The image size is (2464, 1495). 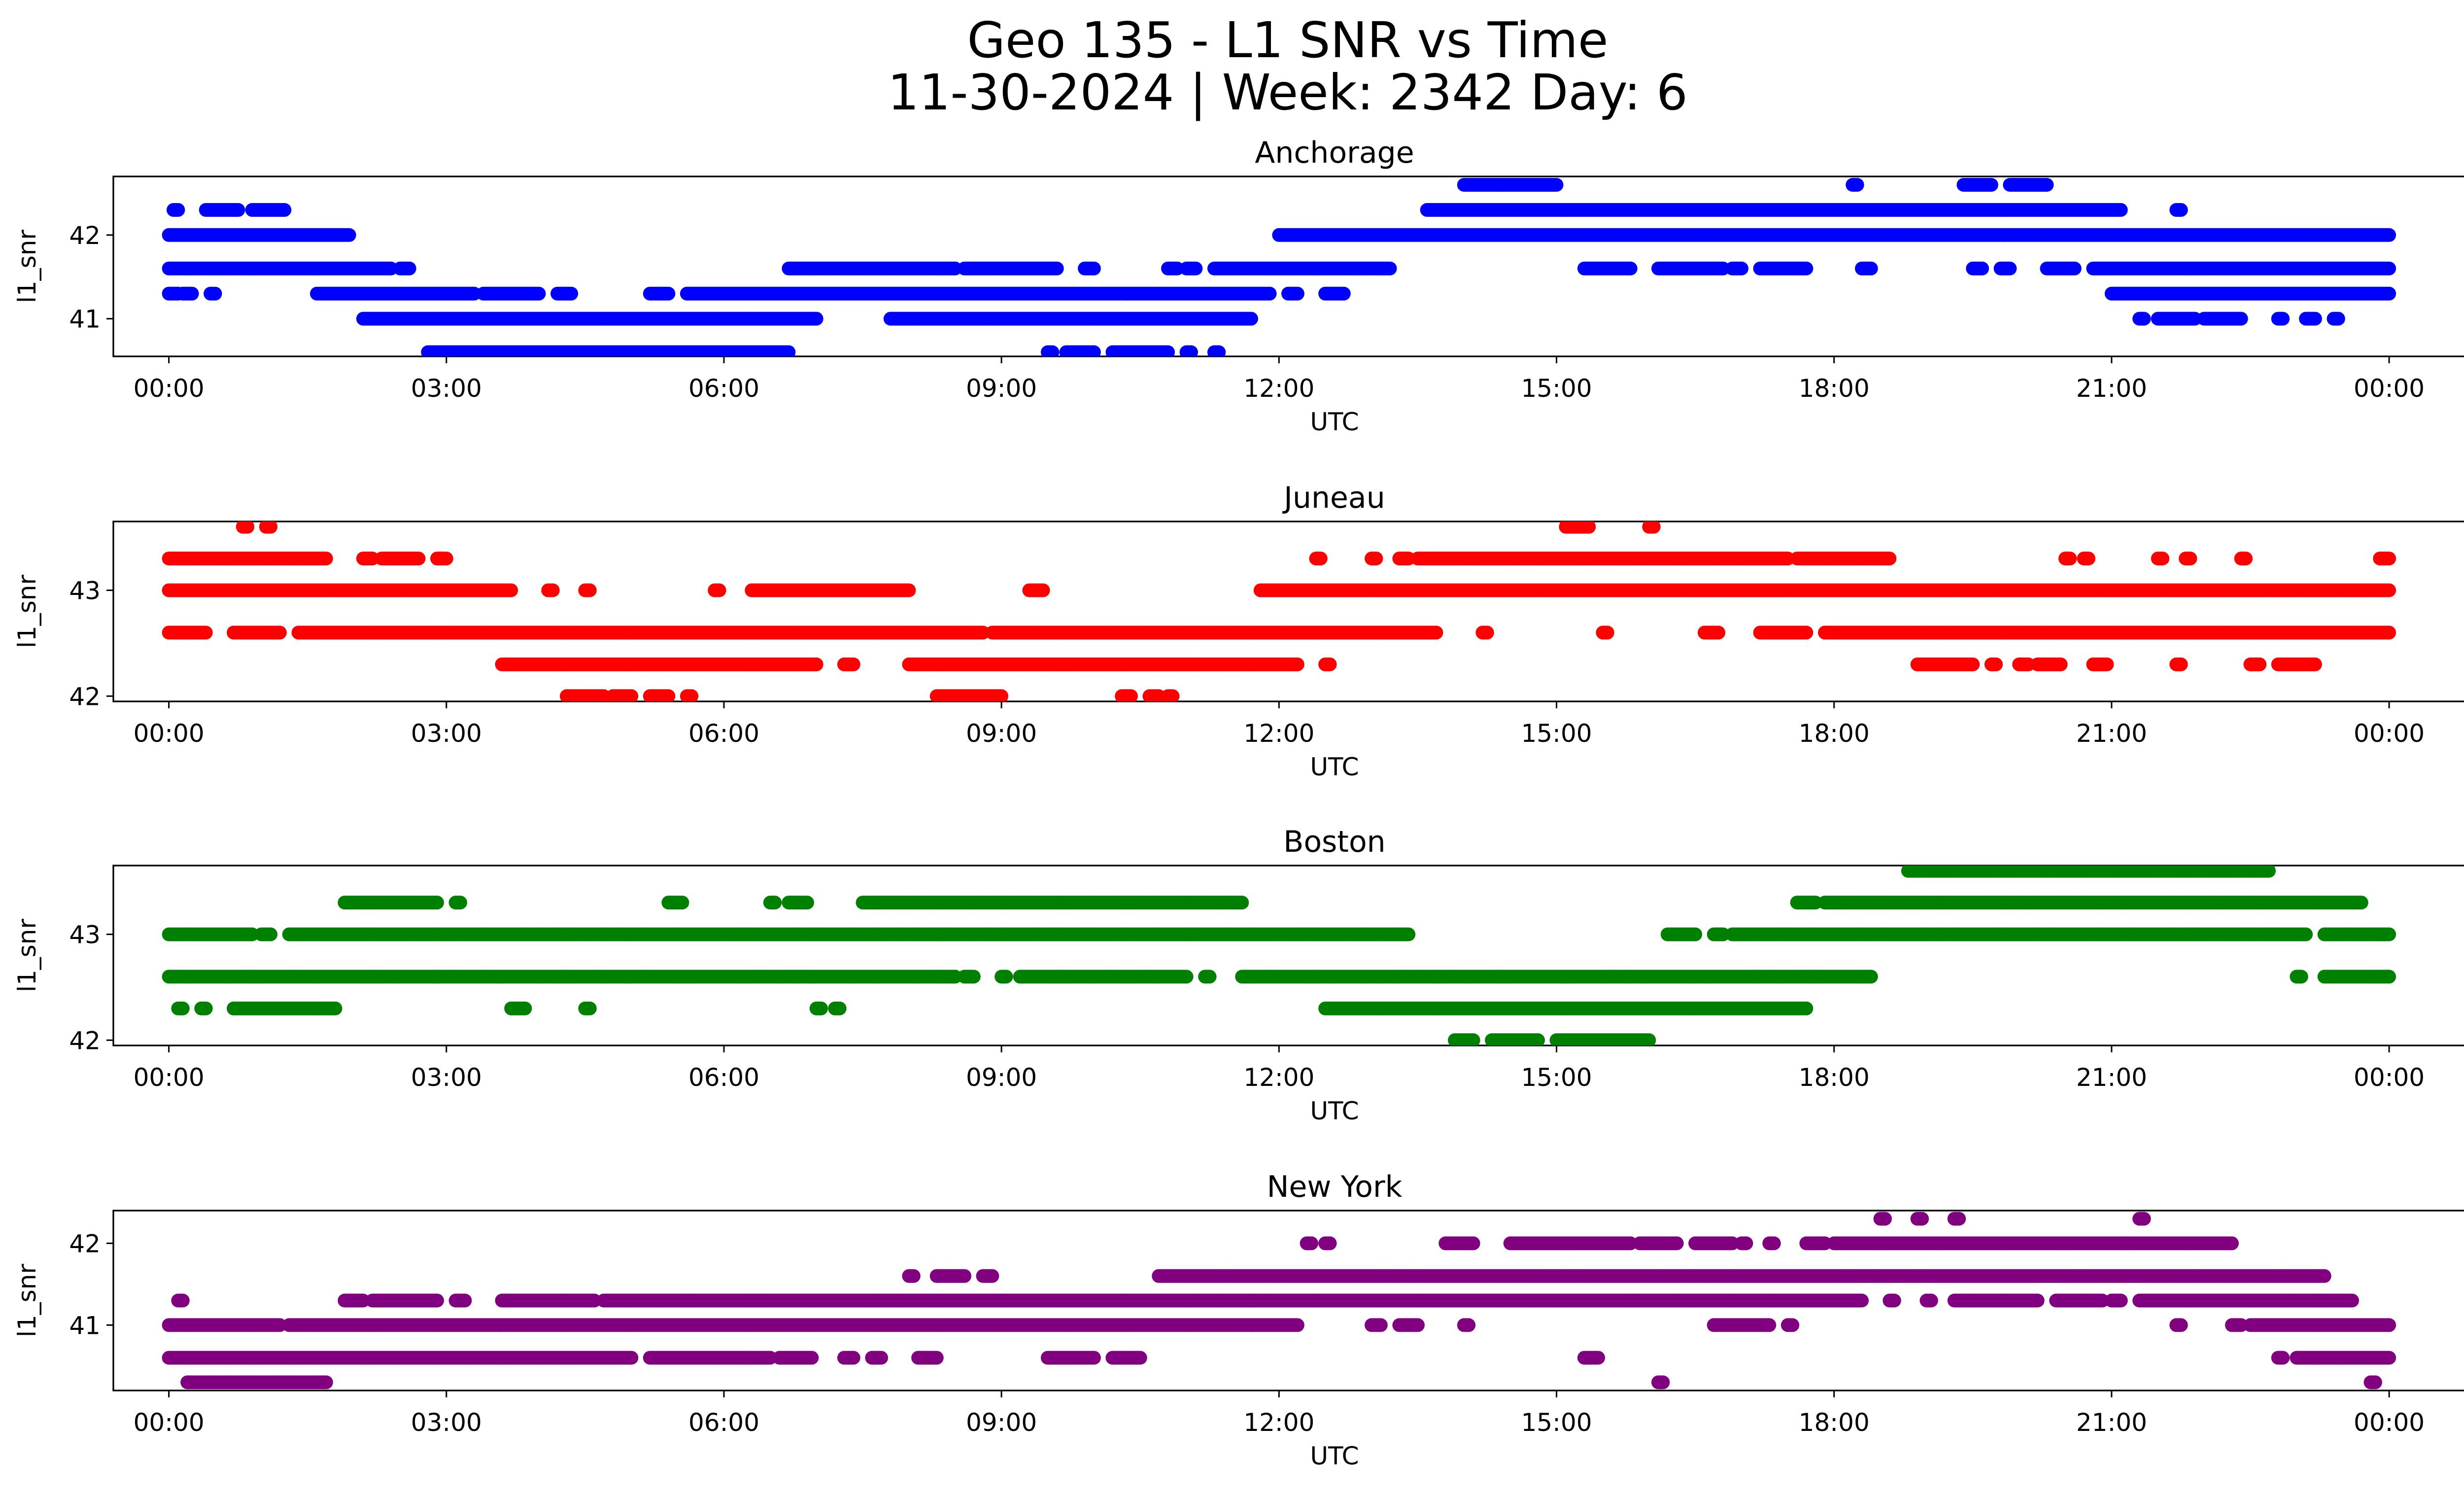 What do you see at coordinates (1288, 92) in the screenshot?
I see `figure-title-line-2: 11-30-2024 | Week: 2342 Day: 6` at bounding box center [1288, 92].